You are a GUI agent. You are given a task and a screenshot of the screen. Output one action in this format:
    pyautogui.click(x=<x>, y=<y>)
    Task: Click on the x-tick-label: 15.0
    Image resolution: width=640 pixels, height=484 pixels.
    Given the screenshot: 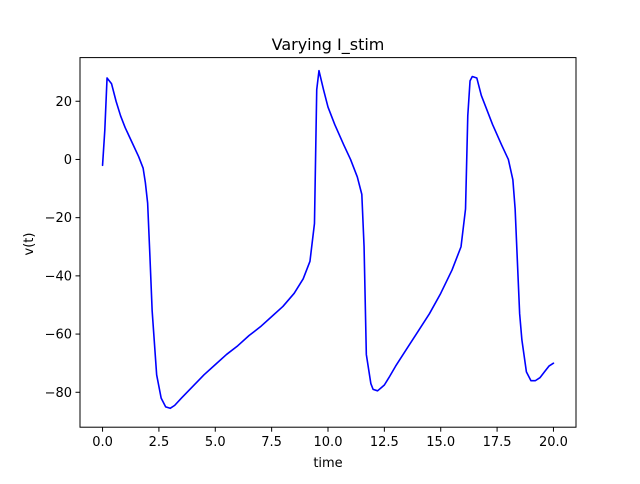 What is the action you would take?
    pyautogui.click(x=440, y=442)
    